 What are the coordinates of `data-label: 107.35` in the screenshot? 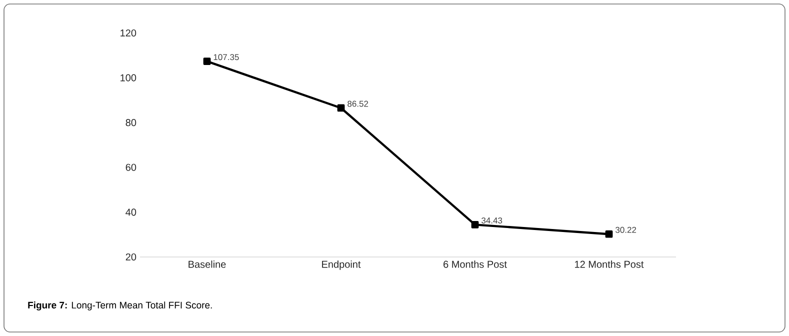 It's located at (226, 57).